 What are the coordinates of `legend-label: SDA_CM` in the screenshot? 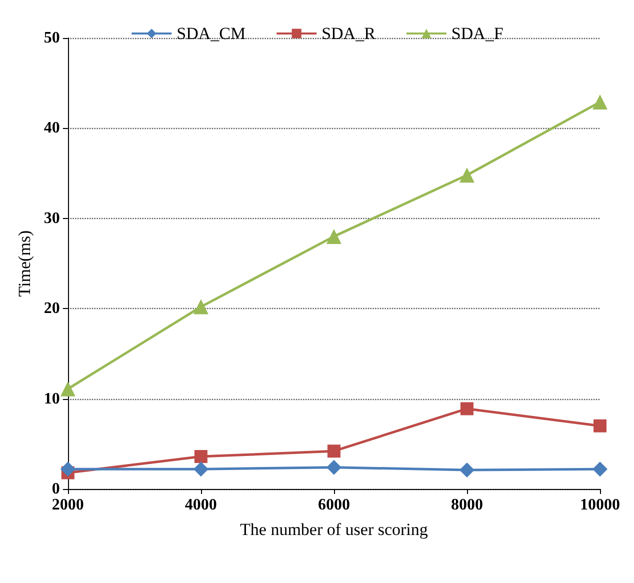 It's located at (211, 33).